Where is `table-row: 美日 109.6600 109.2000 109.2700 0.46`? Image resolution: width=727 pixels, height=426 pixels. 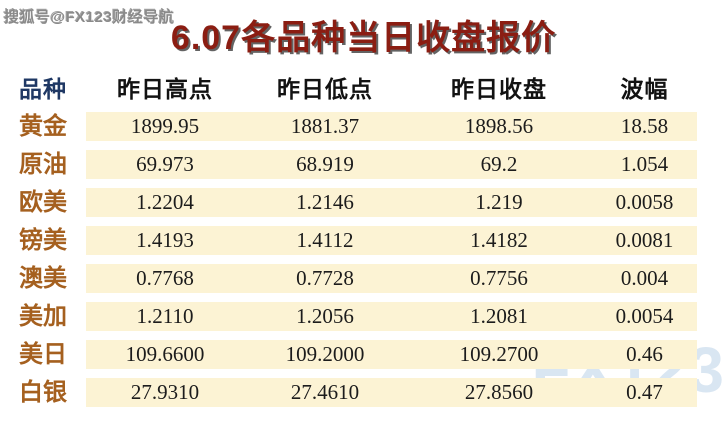 table-row: 美日 109.6600 109.2000 109.2700 0.46 is located at coordinates (363, 354).